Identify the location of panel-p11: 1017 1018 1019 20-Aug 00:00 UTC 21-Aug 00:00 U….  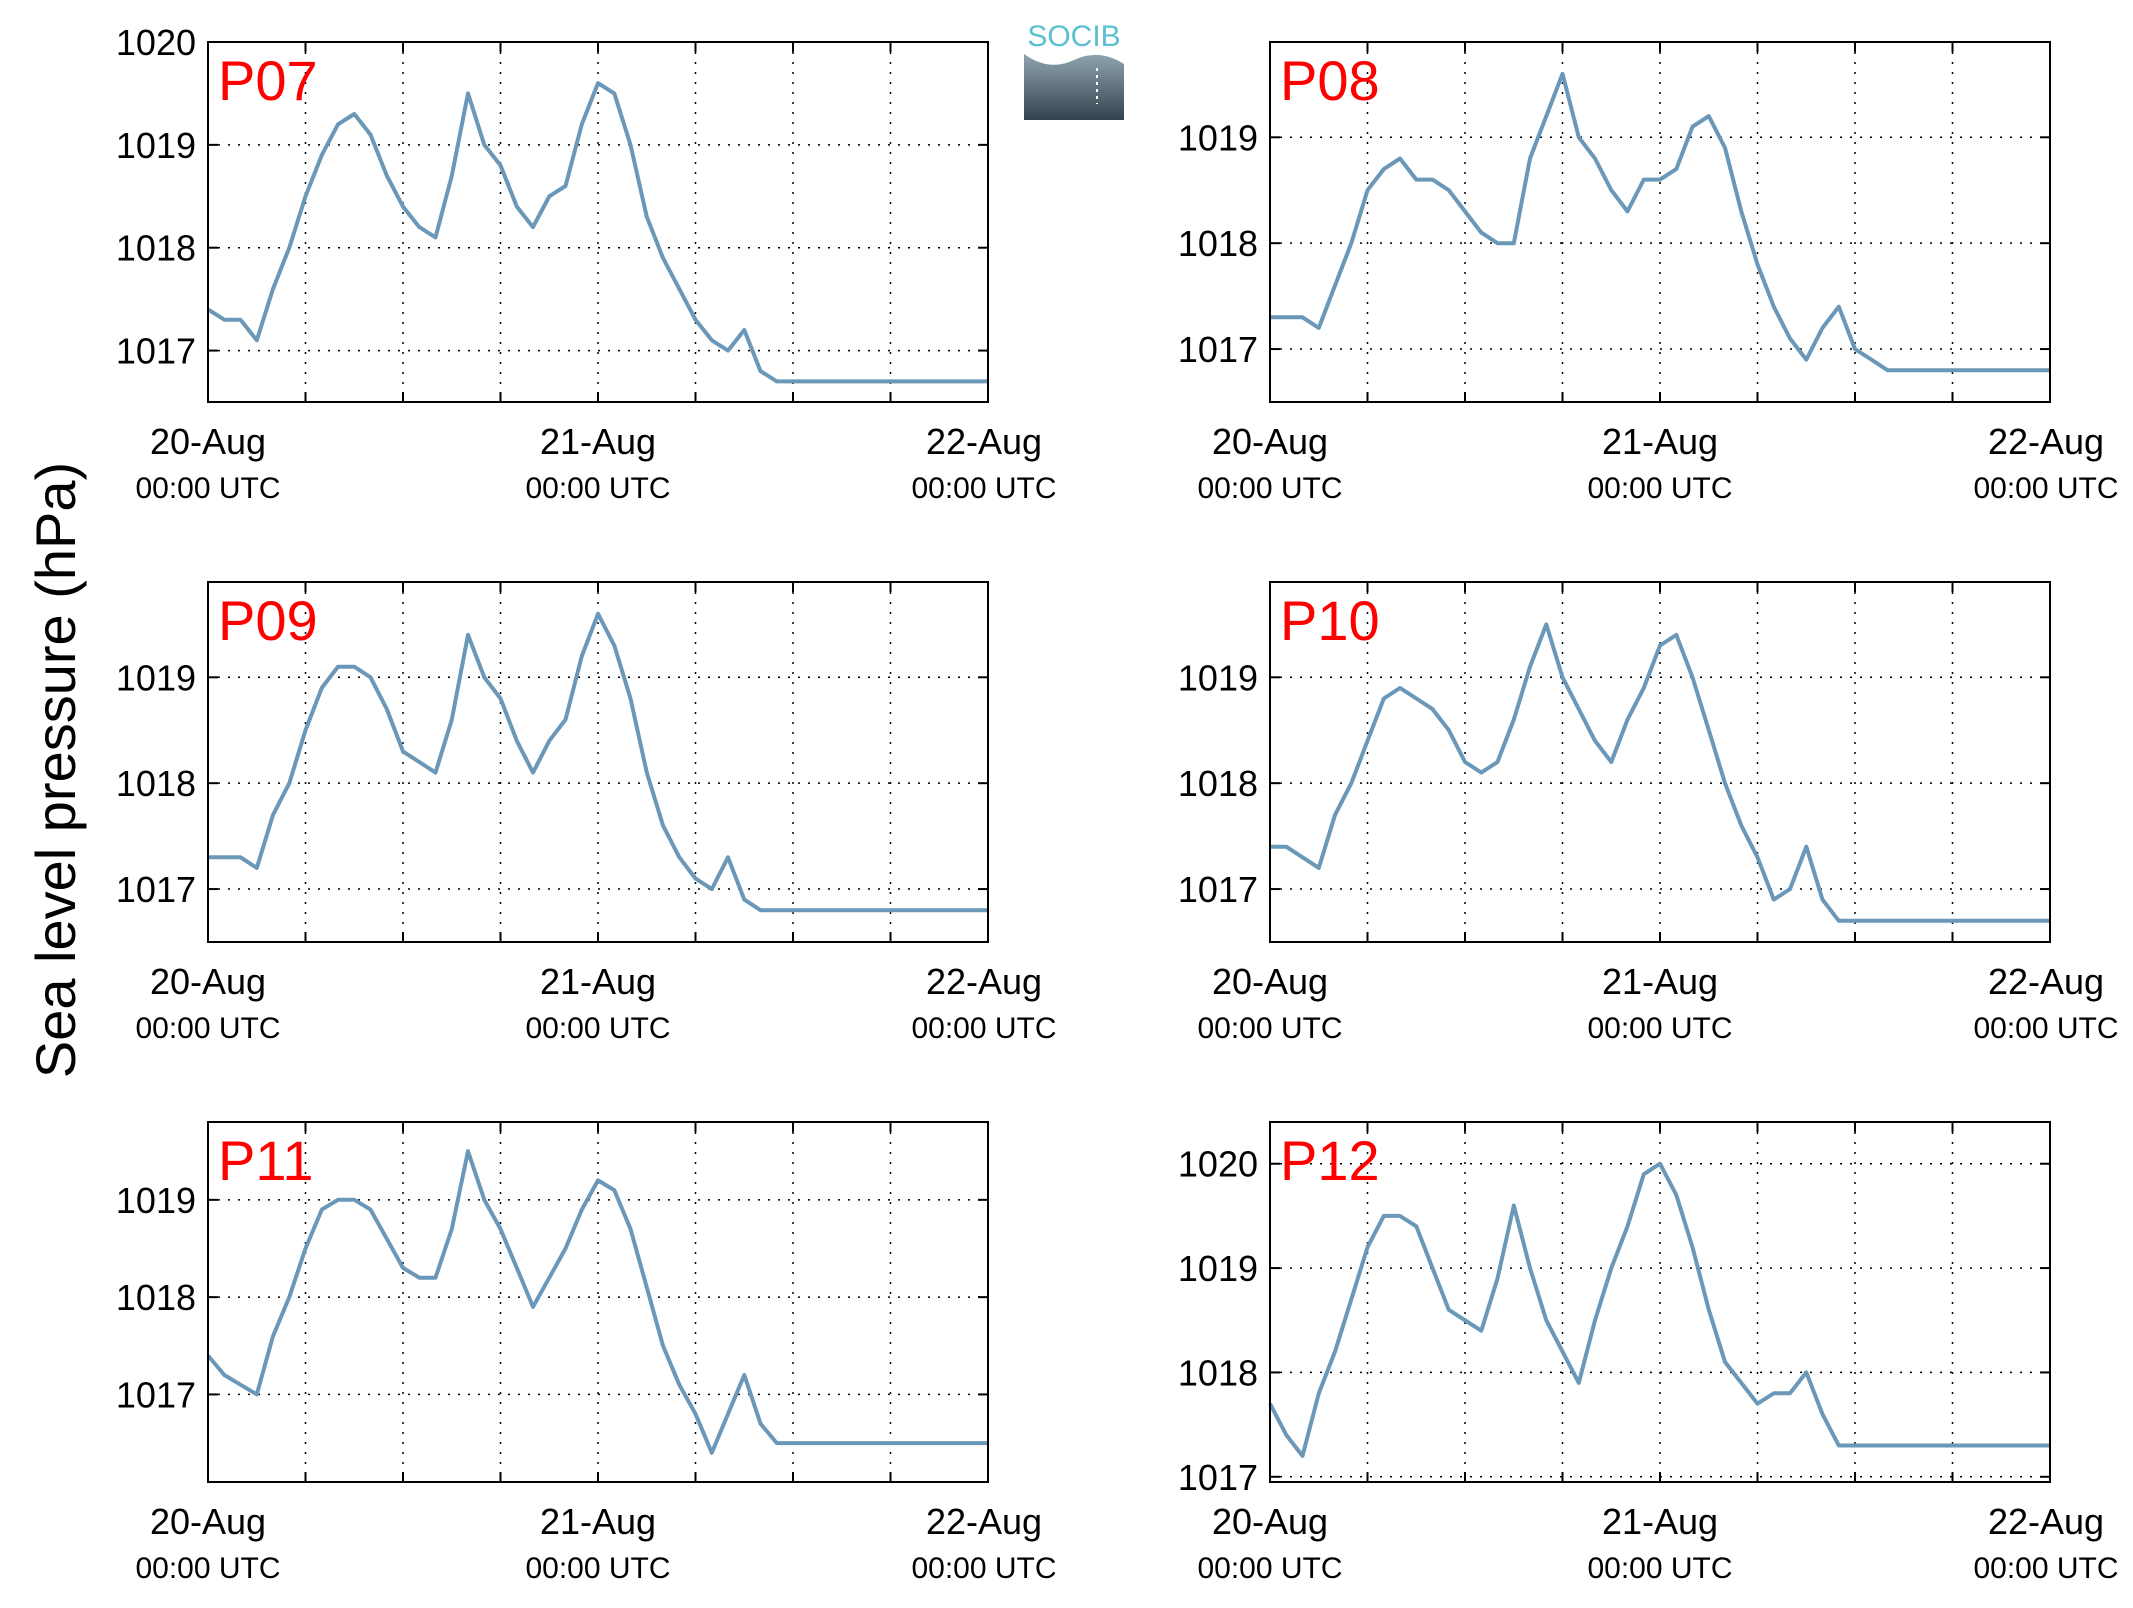
(586, 1353).